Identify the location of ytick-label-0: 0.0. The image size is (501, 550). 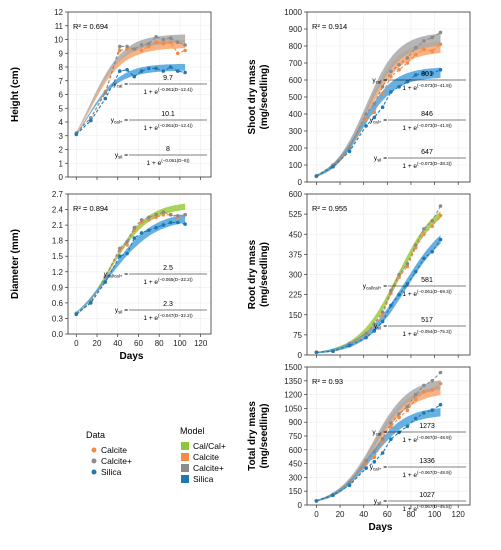
(58, 334).